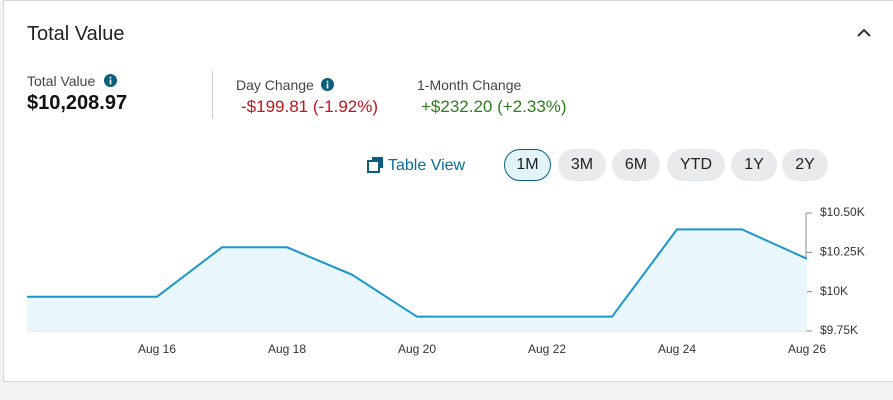 The image size is (893, 400). What do you see at coordinates (469, 85) in the screenshot?
I see `month-change-label: 1-Month Change` at bounding box center [469, 85].